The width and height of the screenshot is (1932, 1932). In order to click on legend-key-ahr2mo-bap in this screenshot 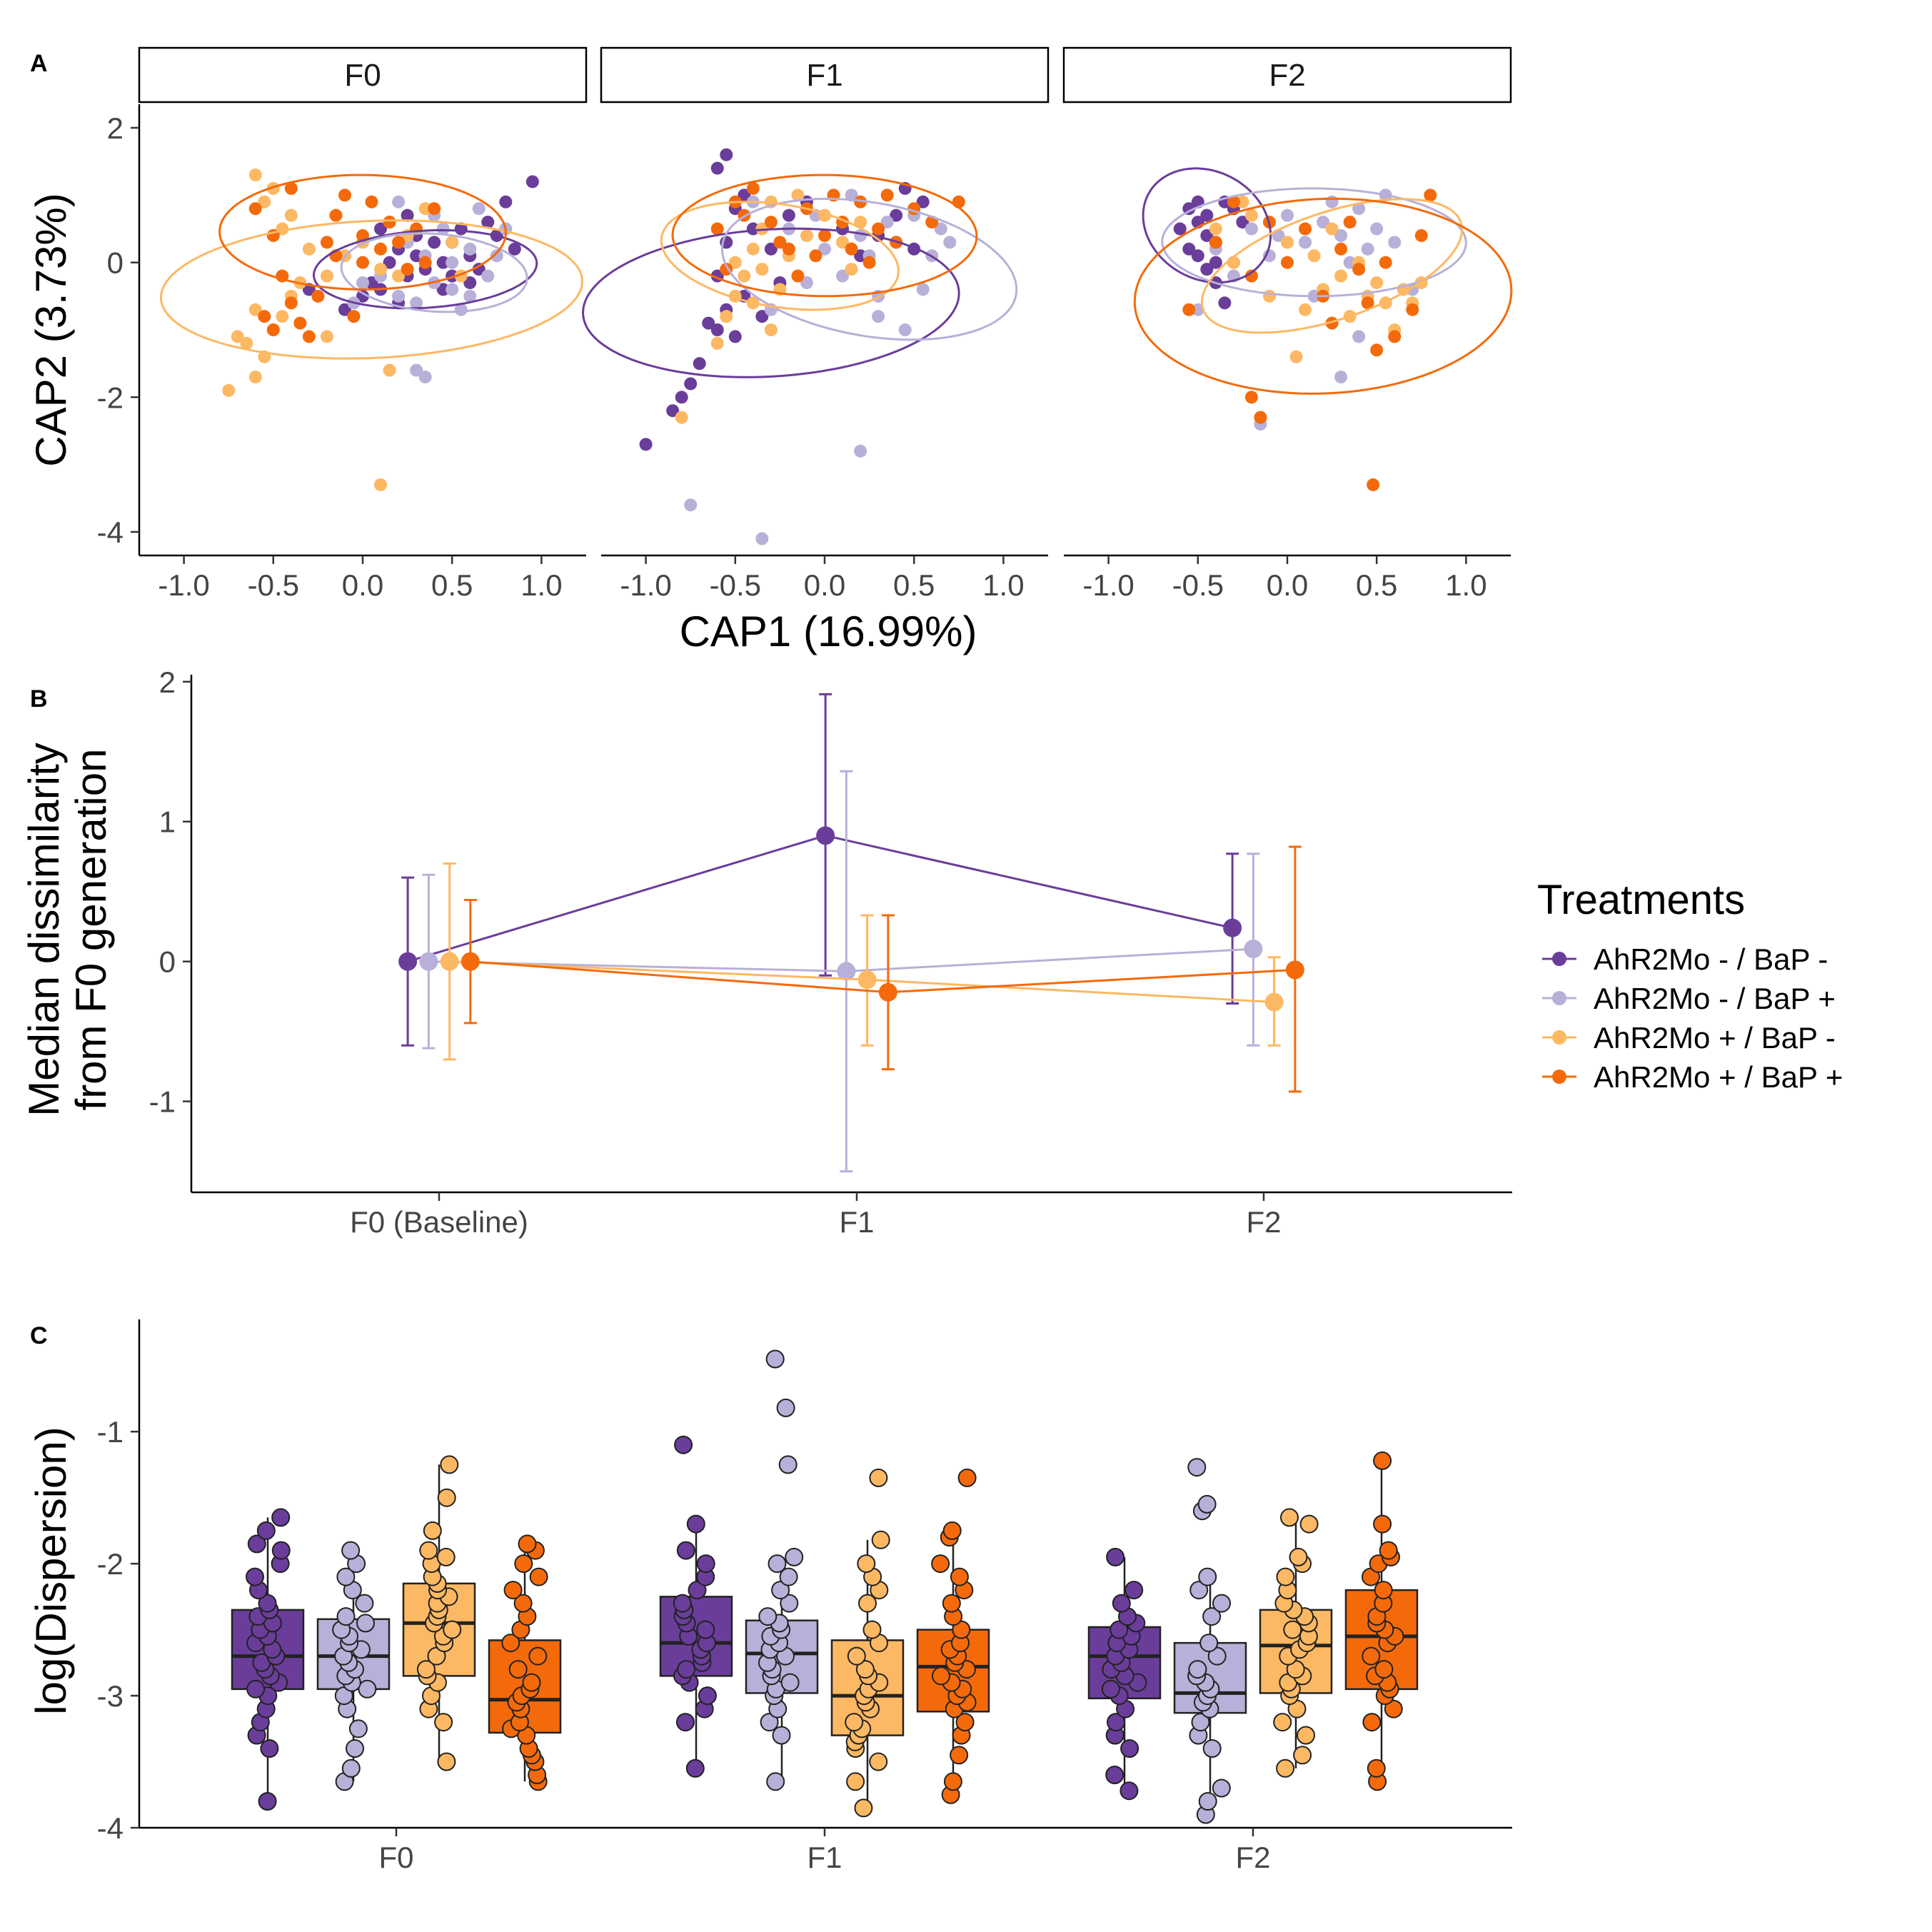, I will do `click(1559, 1037)`.